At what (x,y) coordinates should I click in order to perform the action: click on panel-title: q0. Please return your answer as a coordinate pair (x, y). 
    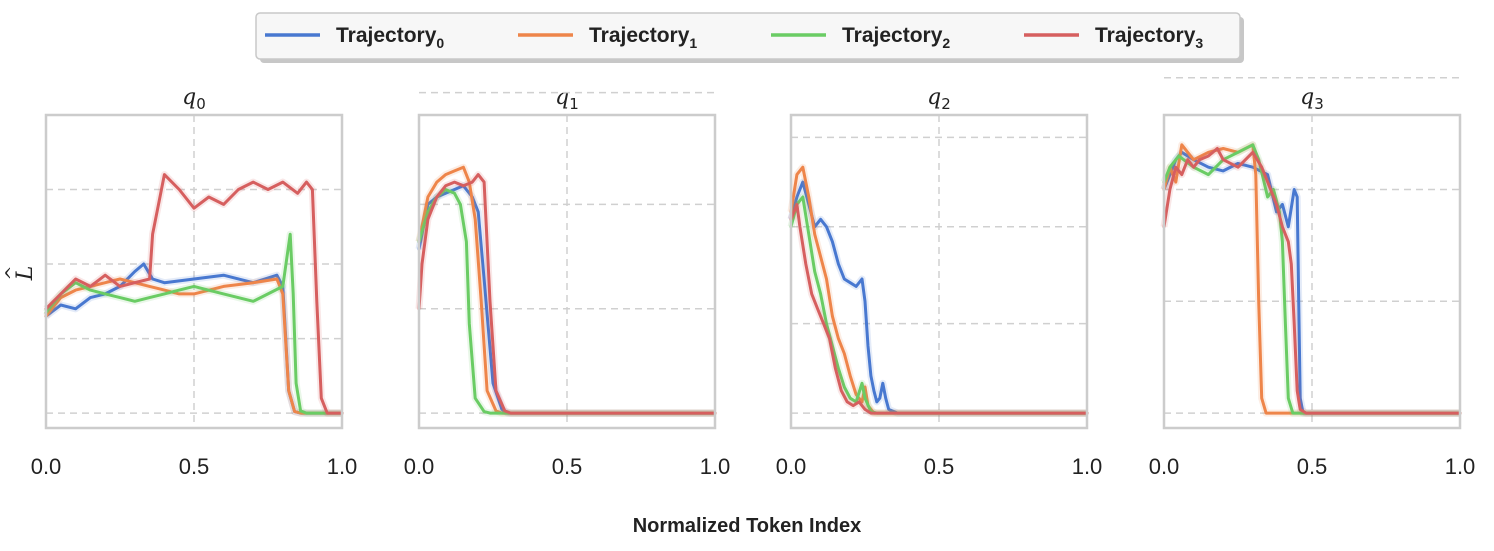
    Looking at the image, I should click on (194, 99).